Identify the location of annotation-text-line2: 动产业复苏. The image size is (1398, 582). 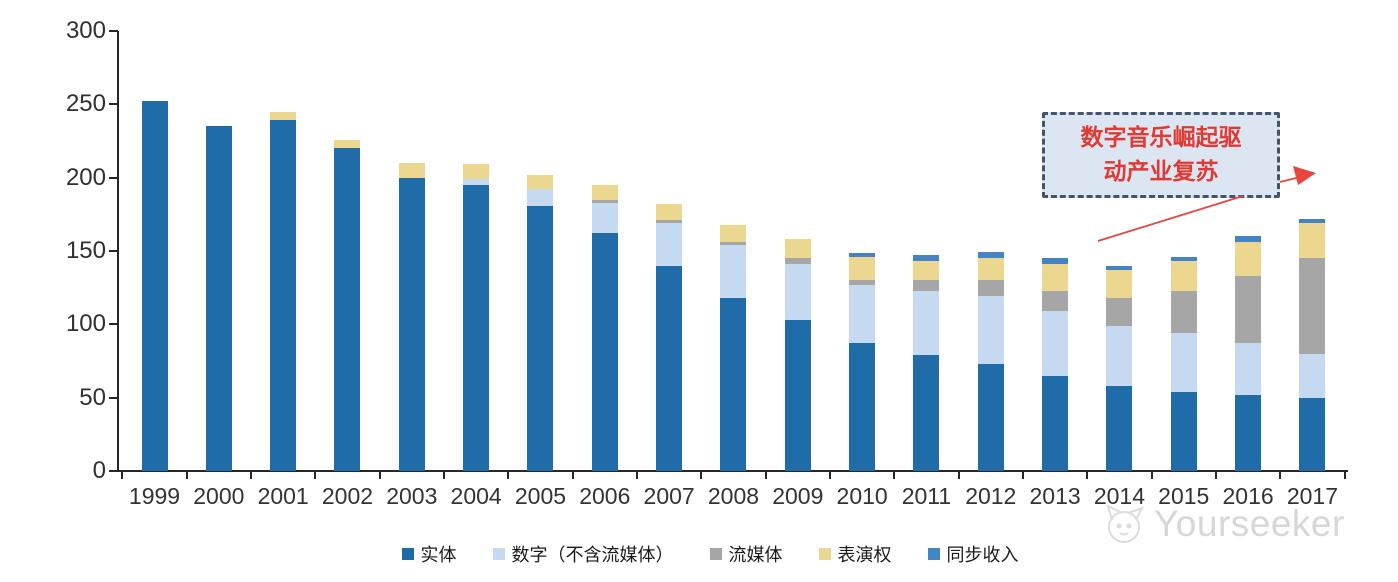
(1161, 171).